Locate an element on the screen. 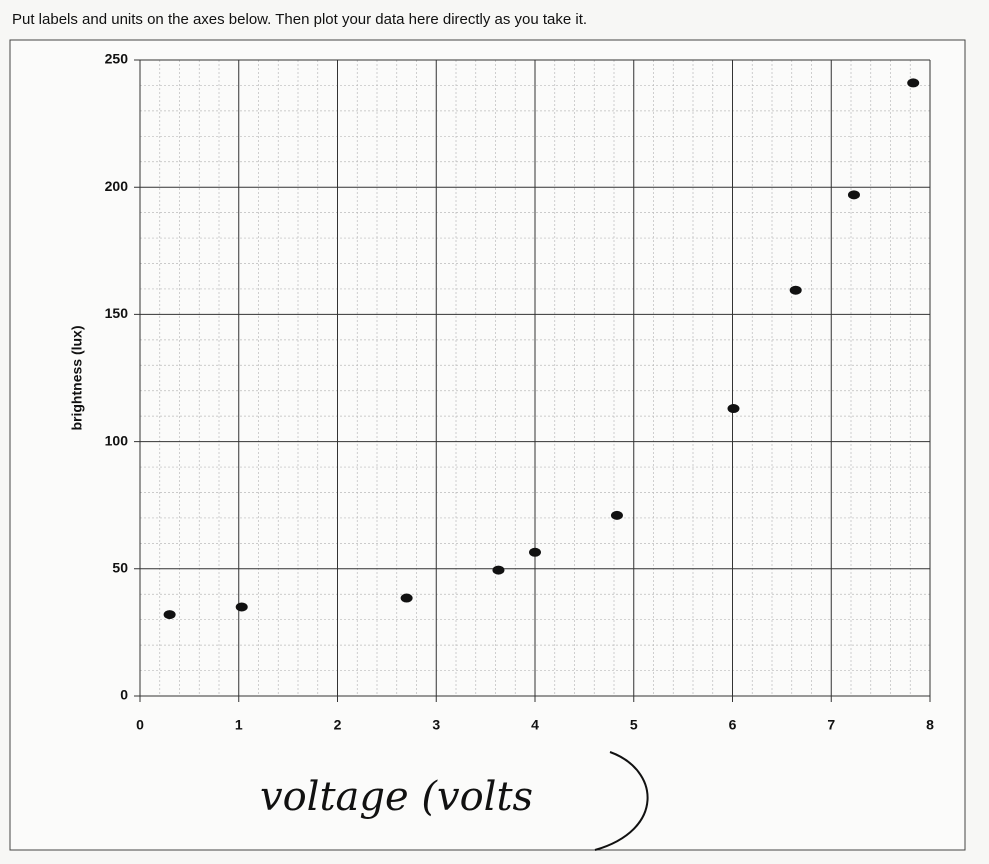 The image size is (989, 864). y-tick-label: 200 is located at coordinates (117, 186).